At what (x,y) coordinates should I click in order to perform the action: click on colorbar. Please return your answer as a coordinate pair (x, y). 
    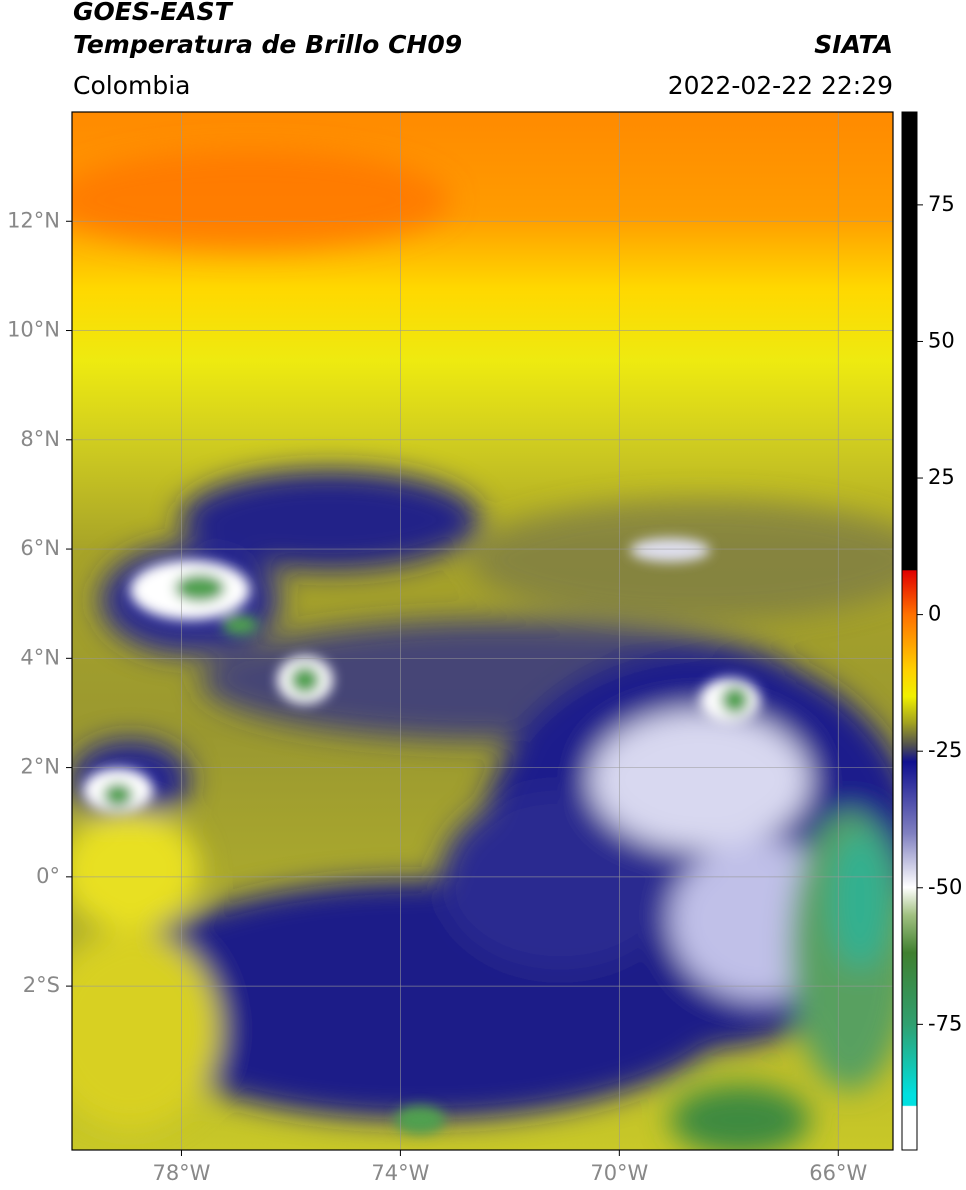
    Looking at the image, I should click on (909, 631).